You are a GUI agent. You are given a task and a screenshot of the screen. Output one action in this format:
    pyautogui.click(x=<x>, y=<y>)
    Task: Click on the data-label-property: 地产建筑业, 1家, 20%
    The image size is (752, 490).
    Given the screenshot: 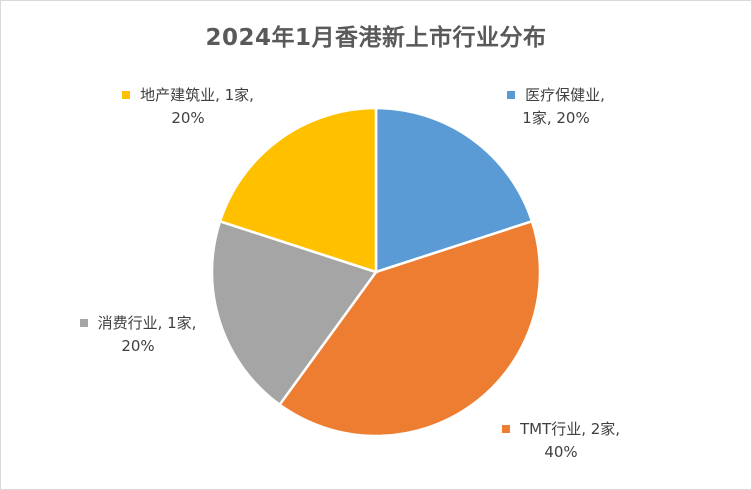 What is the action you would take?
    pyautogui.click(x=188, y=107)
    